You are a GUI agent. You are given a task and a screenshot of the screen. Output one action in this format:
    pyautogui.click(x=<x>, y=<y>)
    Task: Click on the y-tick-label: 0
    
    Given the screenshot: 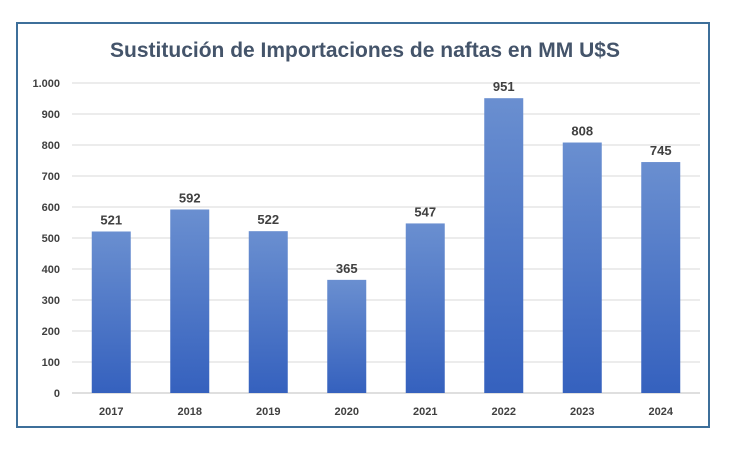 What is the action you would take?
    pyautogui.click(x=57, y=394)
    